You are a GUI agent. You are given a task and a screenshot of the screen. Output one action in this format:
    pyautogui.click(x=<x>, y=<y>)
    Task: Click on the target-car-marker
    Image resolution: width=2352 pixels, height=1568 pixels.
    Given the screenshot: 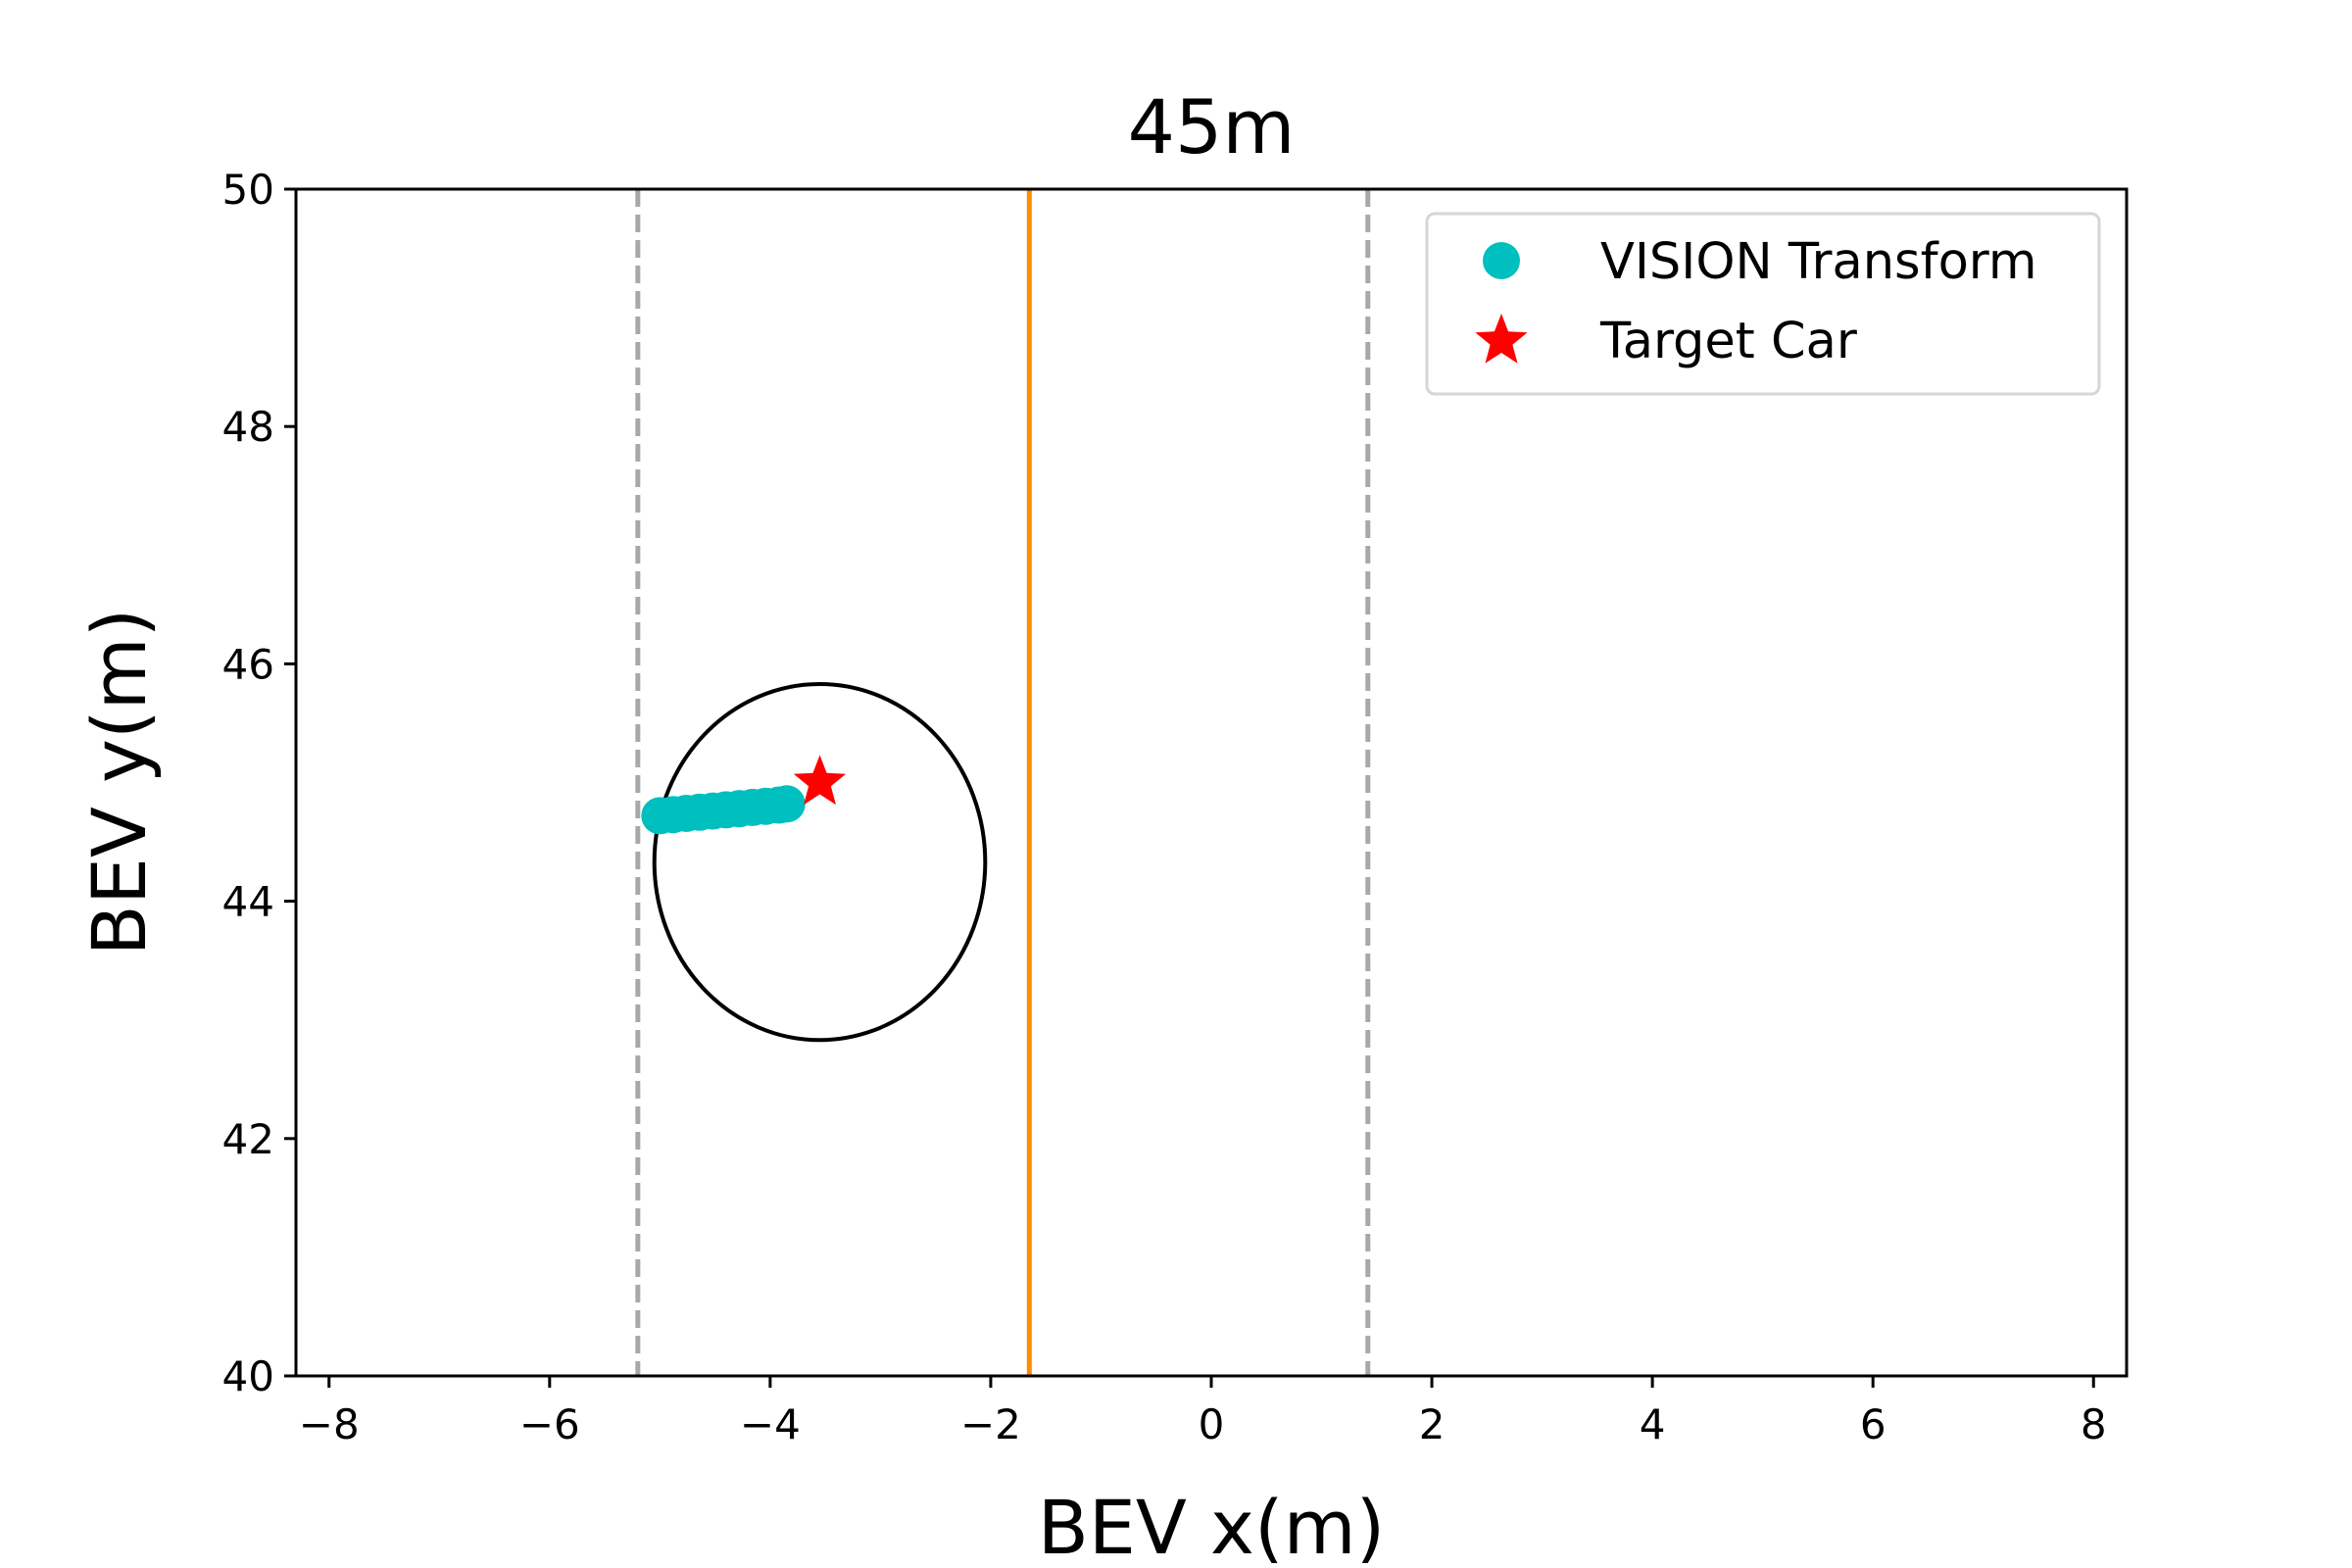 What is the action you would take?
    pyautogui.click(x=820, y=780)
    